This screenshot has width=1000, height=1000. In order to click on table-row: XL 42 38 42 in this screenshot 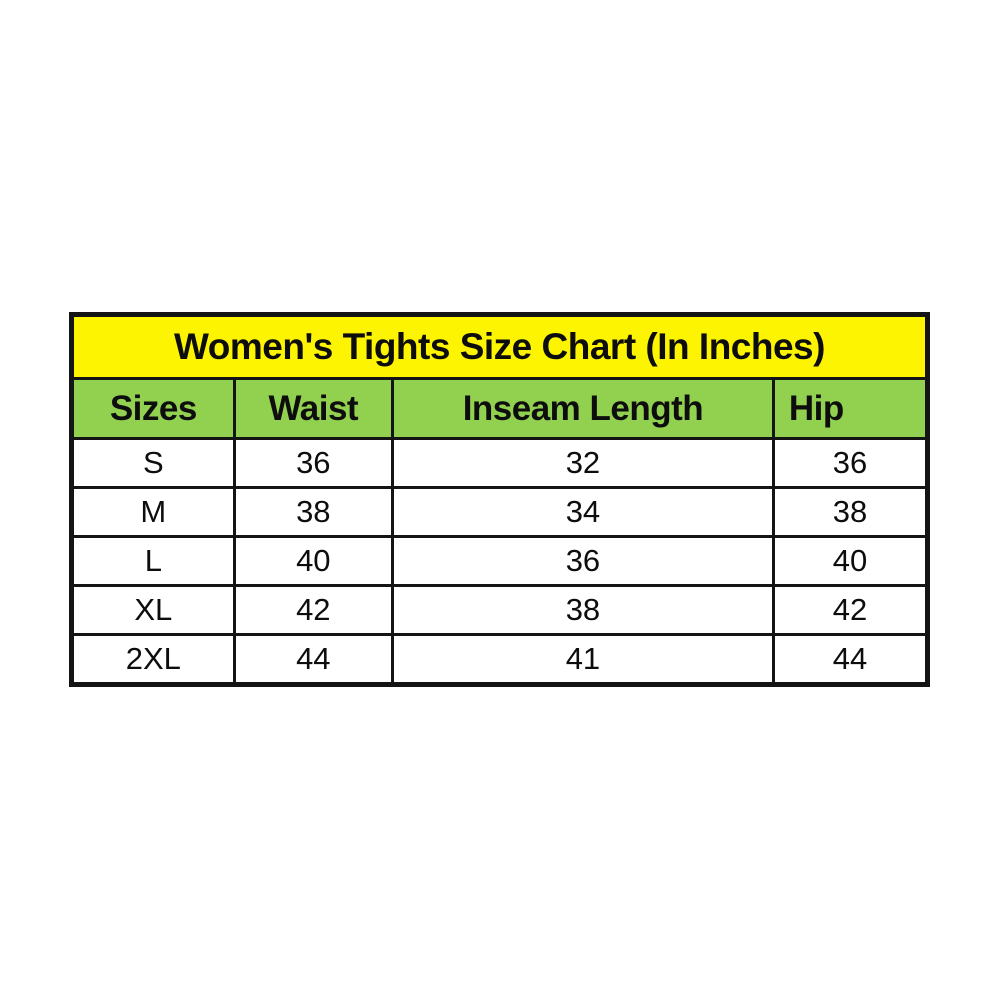, I will do `click(500, 610)`.